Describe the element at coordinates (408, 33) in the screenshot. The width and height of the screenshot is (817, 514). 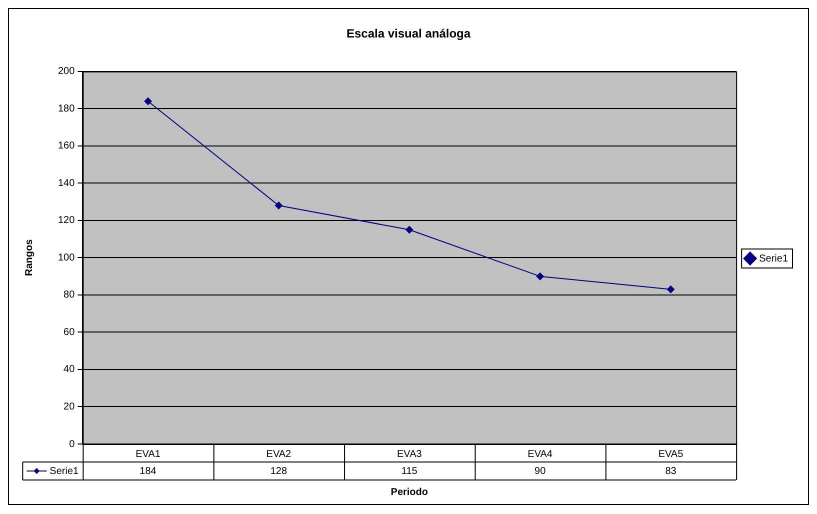
I see `chart-title: Escala visual análoga` at that location.